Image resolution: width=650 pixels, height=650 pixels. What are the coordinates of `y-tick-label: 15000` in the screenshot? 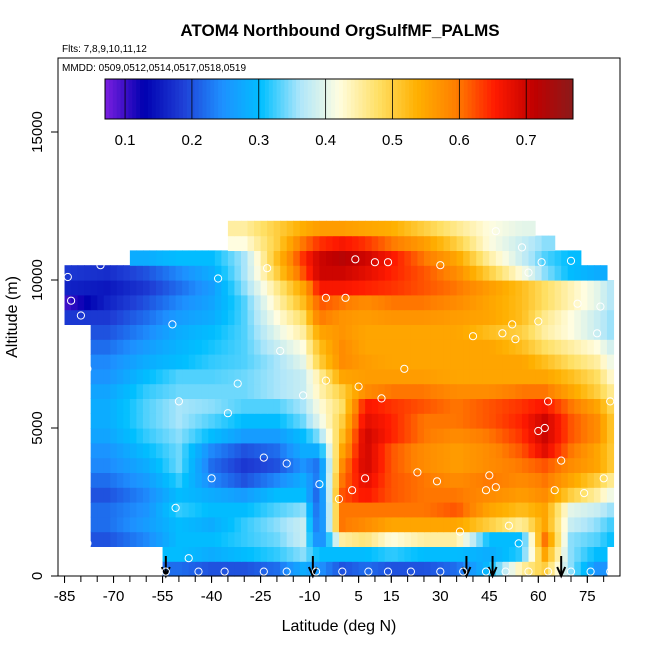 It's located at (37, 132).